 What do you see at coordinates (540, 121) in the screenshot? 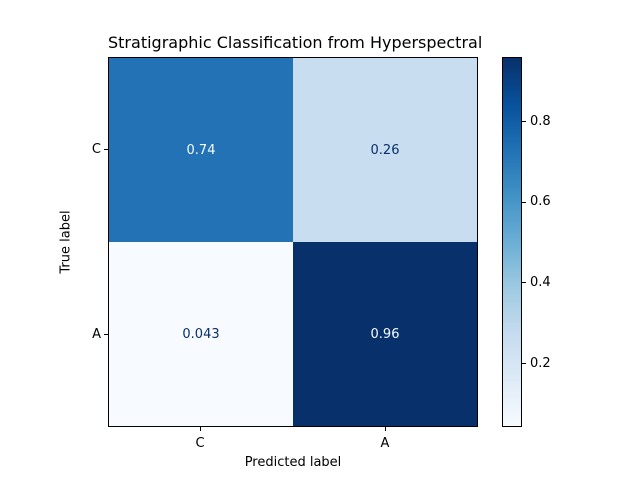
I see `colorbar-tick-label: 0.8` at bounding box center [540, 121].